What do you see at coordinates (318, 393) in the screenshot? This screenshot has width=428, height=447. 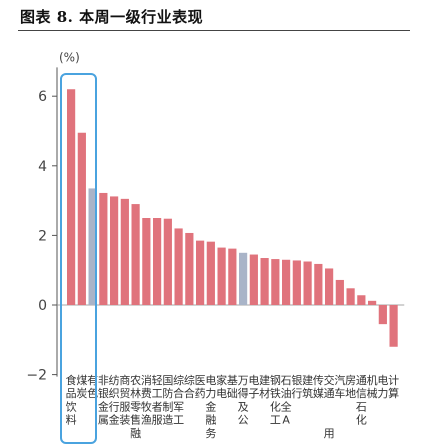 I see `category-label-char: 媒` at bounding box center [318, 393].